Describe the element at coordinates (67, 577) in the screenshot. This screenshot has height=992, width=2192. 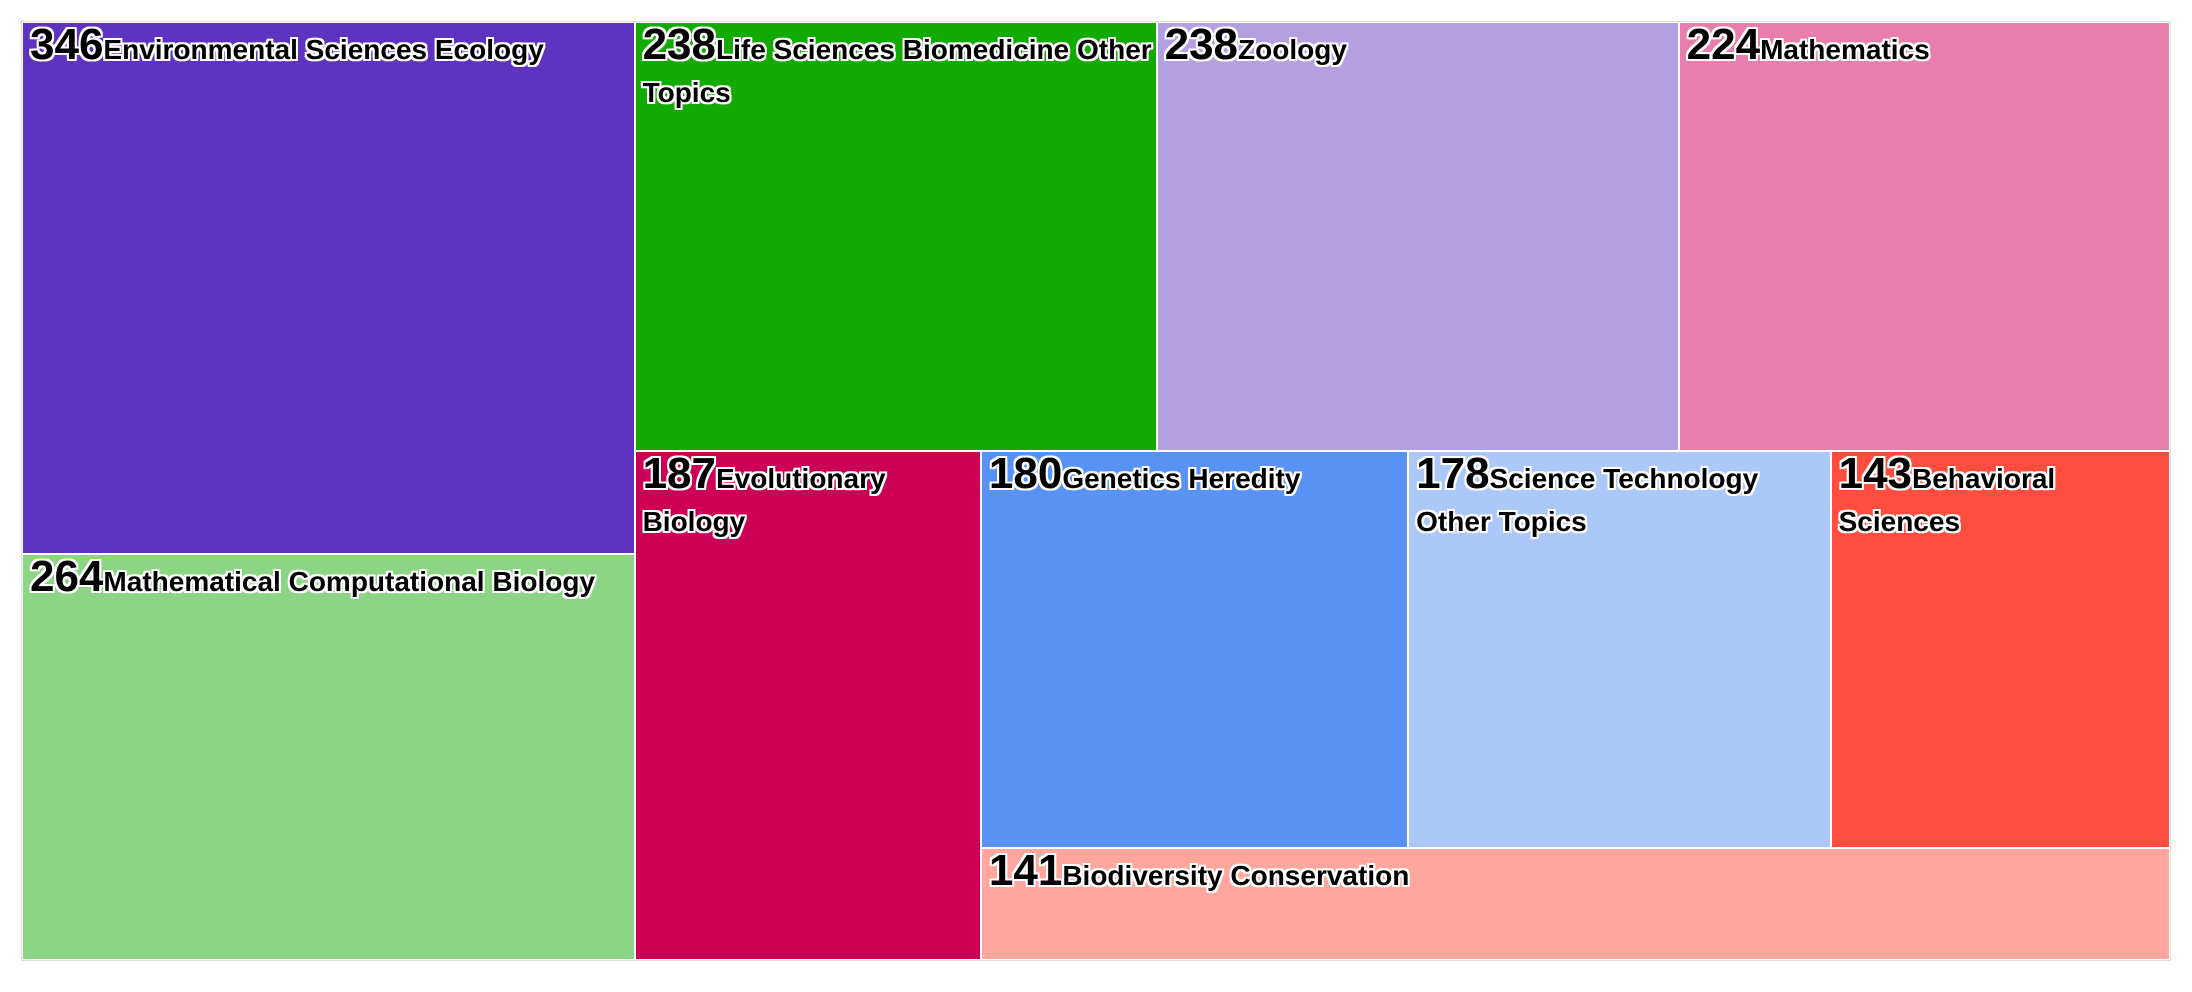
I see `cell-value: 264` at that location.